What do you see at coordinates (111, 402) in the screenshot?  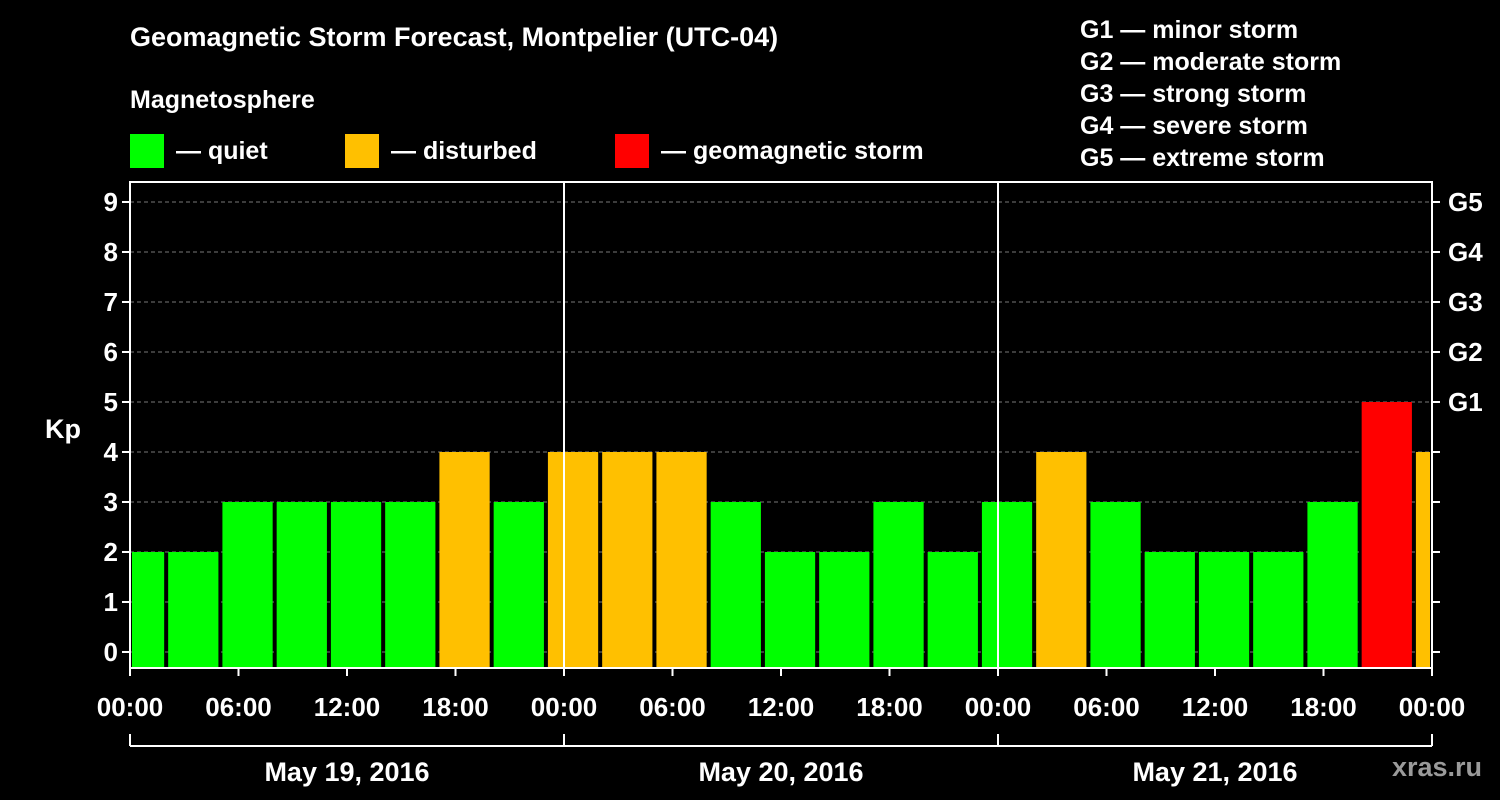 I see `y-tick-label: 5` at bounding box center [111, 402].